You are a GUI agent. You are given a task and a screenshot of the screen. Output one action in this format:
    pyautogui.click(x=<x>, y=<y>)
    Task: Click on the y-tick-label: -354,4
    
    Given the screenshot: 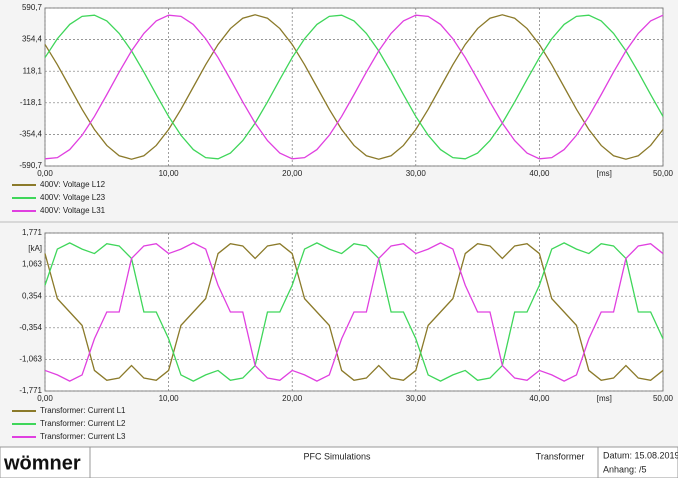 What is the action you would take?
    pyautogui.click(x=30, y=134)
    